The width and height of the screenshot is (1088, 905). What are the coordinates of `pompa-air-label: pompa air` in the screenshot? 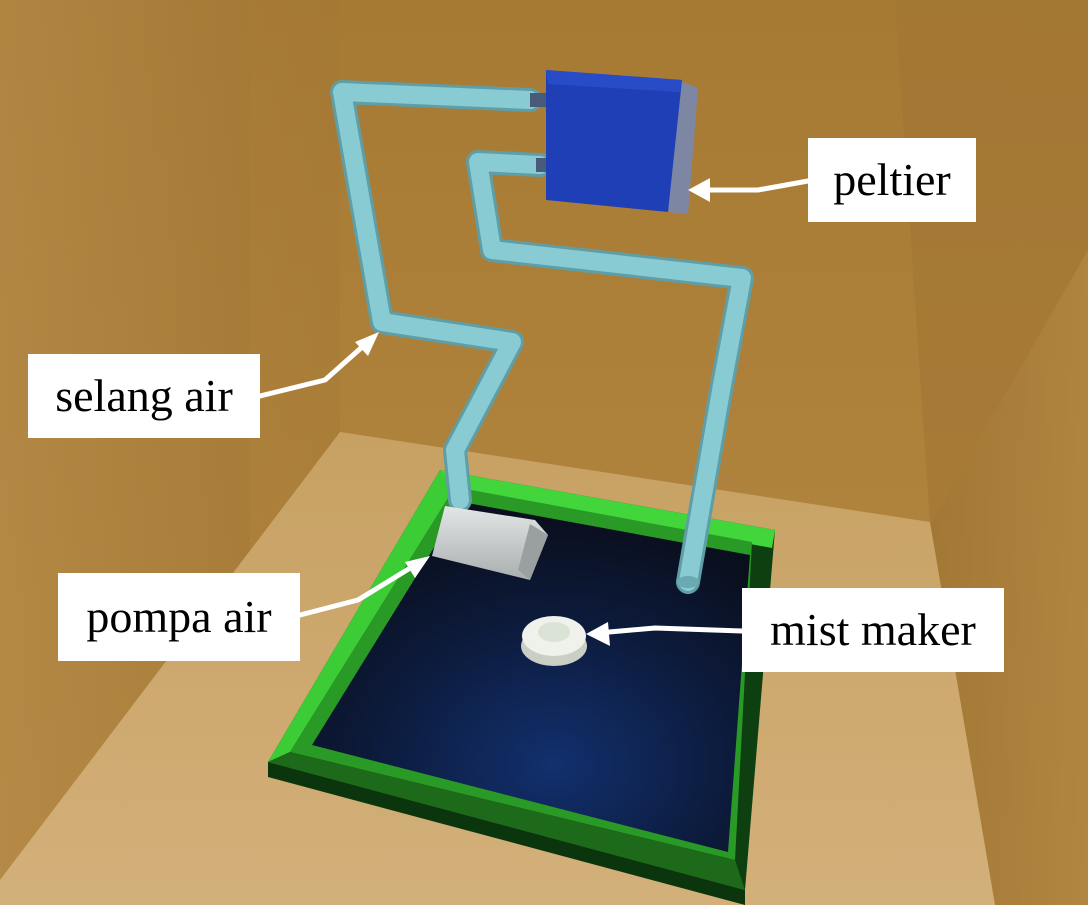 It's located at (179, 617).